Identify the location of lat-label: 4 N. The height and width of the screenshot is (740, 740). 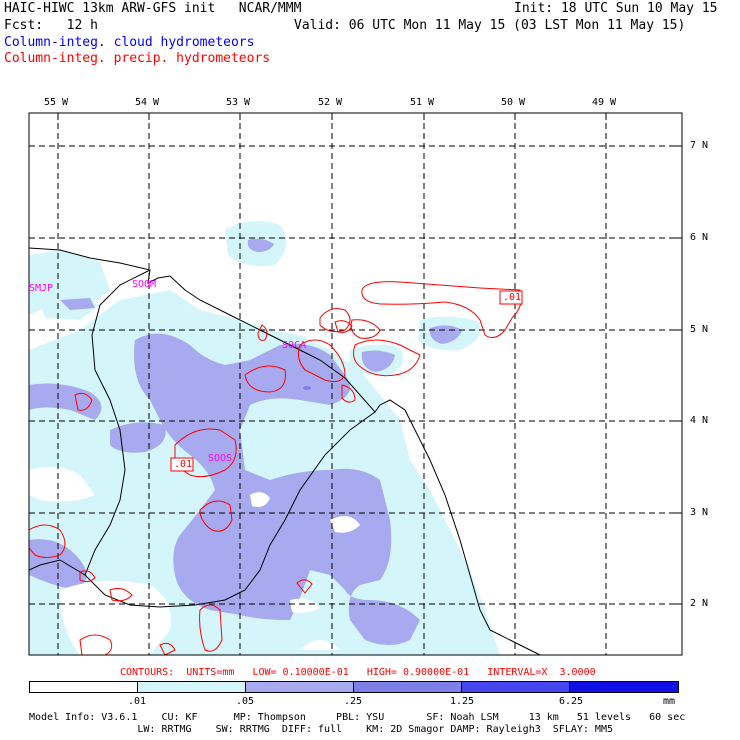
(699, 420).